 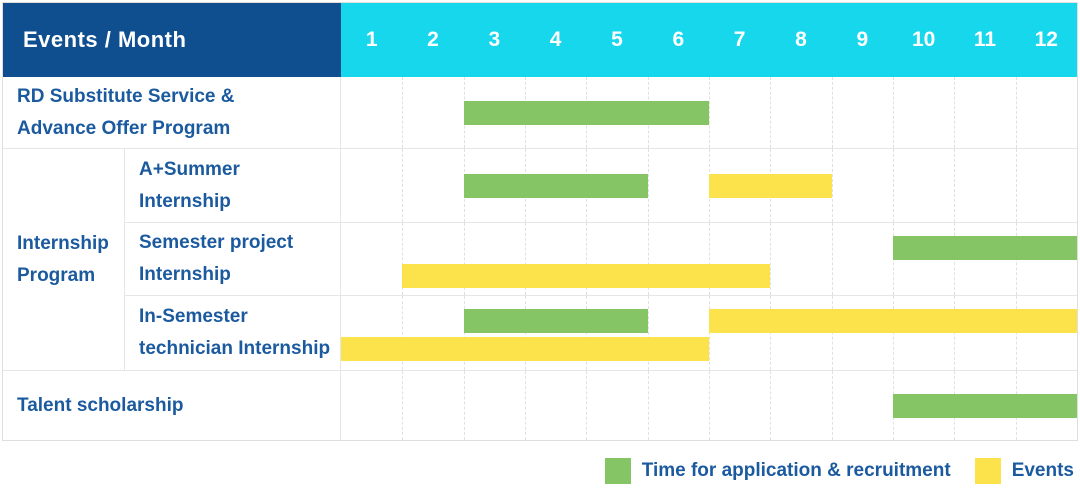 I want to click on row-label: Talent scholarship, so click(x=100, y=405).